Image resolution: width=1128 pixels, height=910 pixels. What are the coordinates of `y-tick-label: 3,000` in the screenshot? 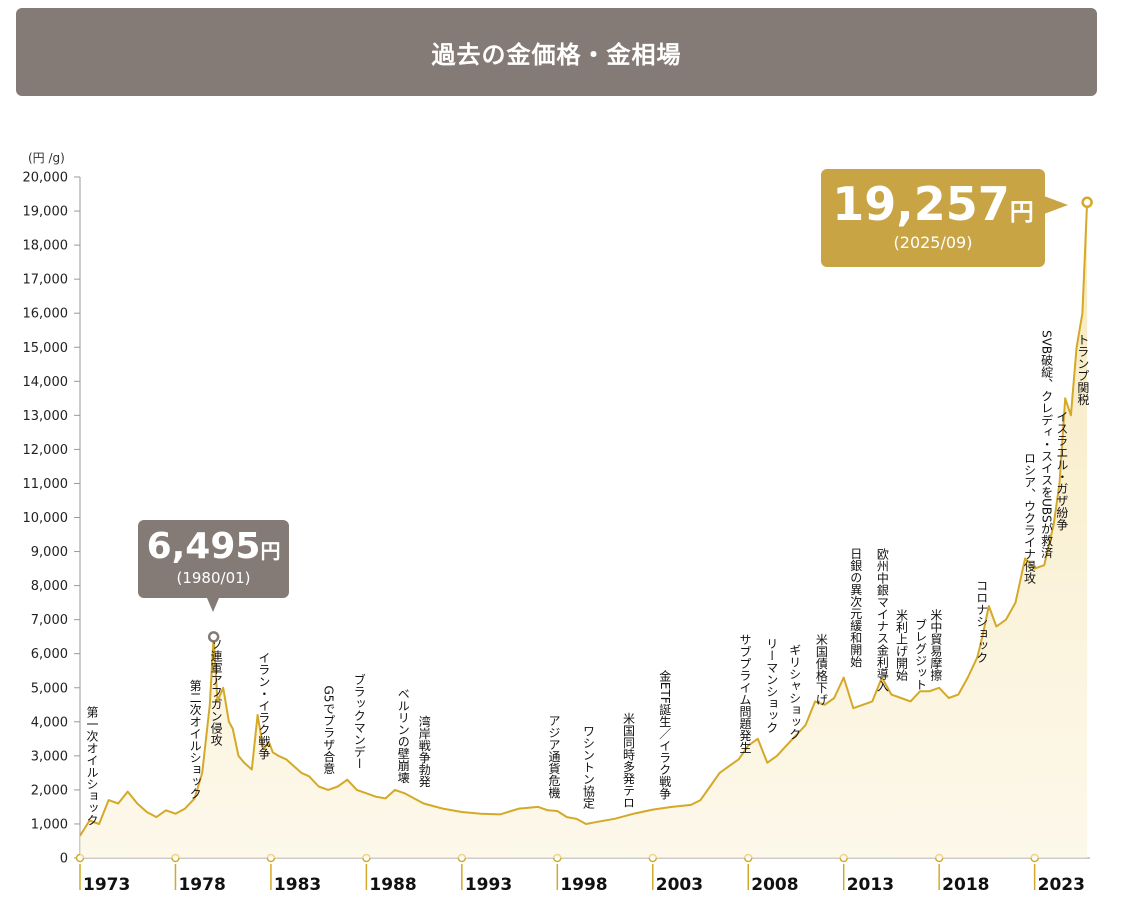 It's located at (49, 756).